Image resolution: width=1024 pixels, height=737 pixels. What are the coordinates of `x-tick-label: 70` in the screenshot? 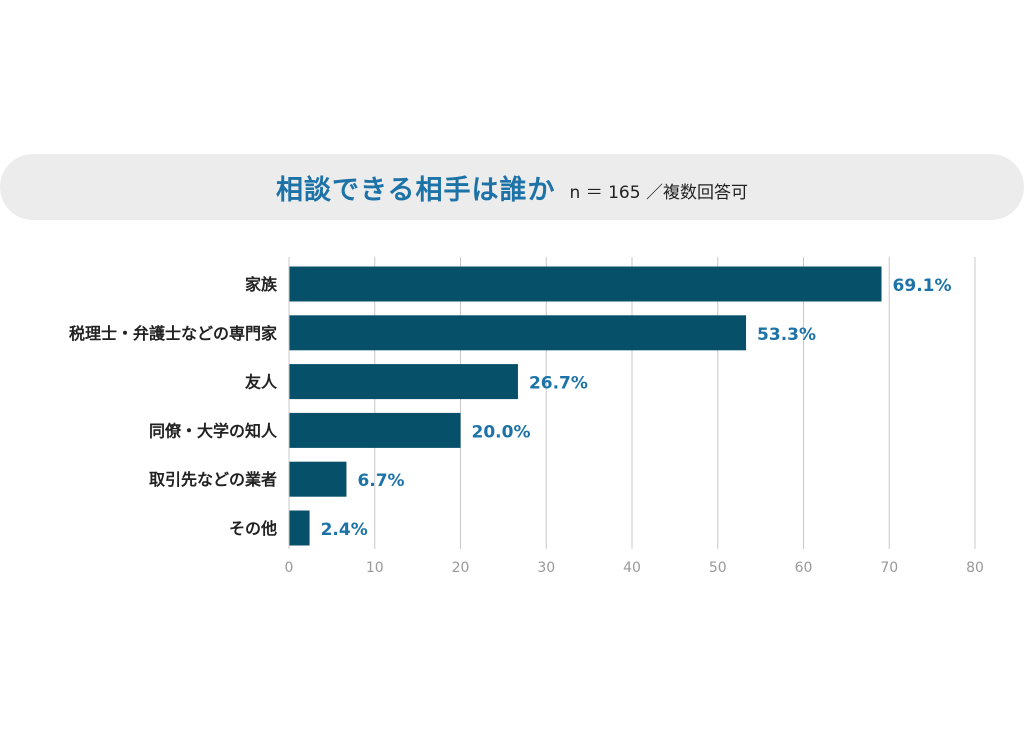 It's located at (889, 568).